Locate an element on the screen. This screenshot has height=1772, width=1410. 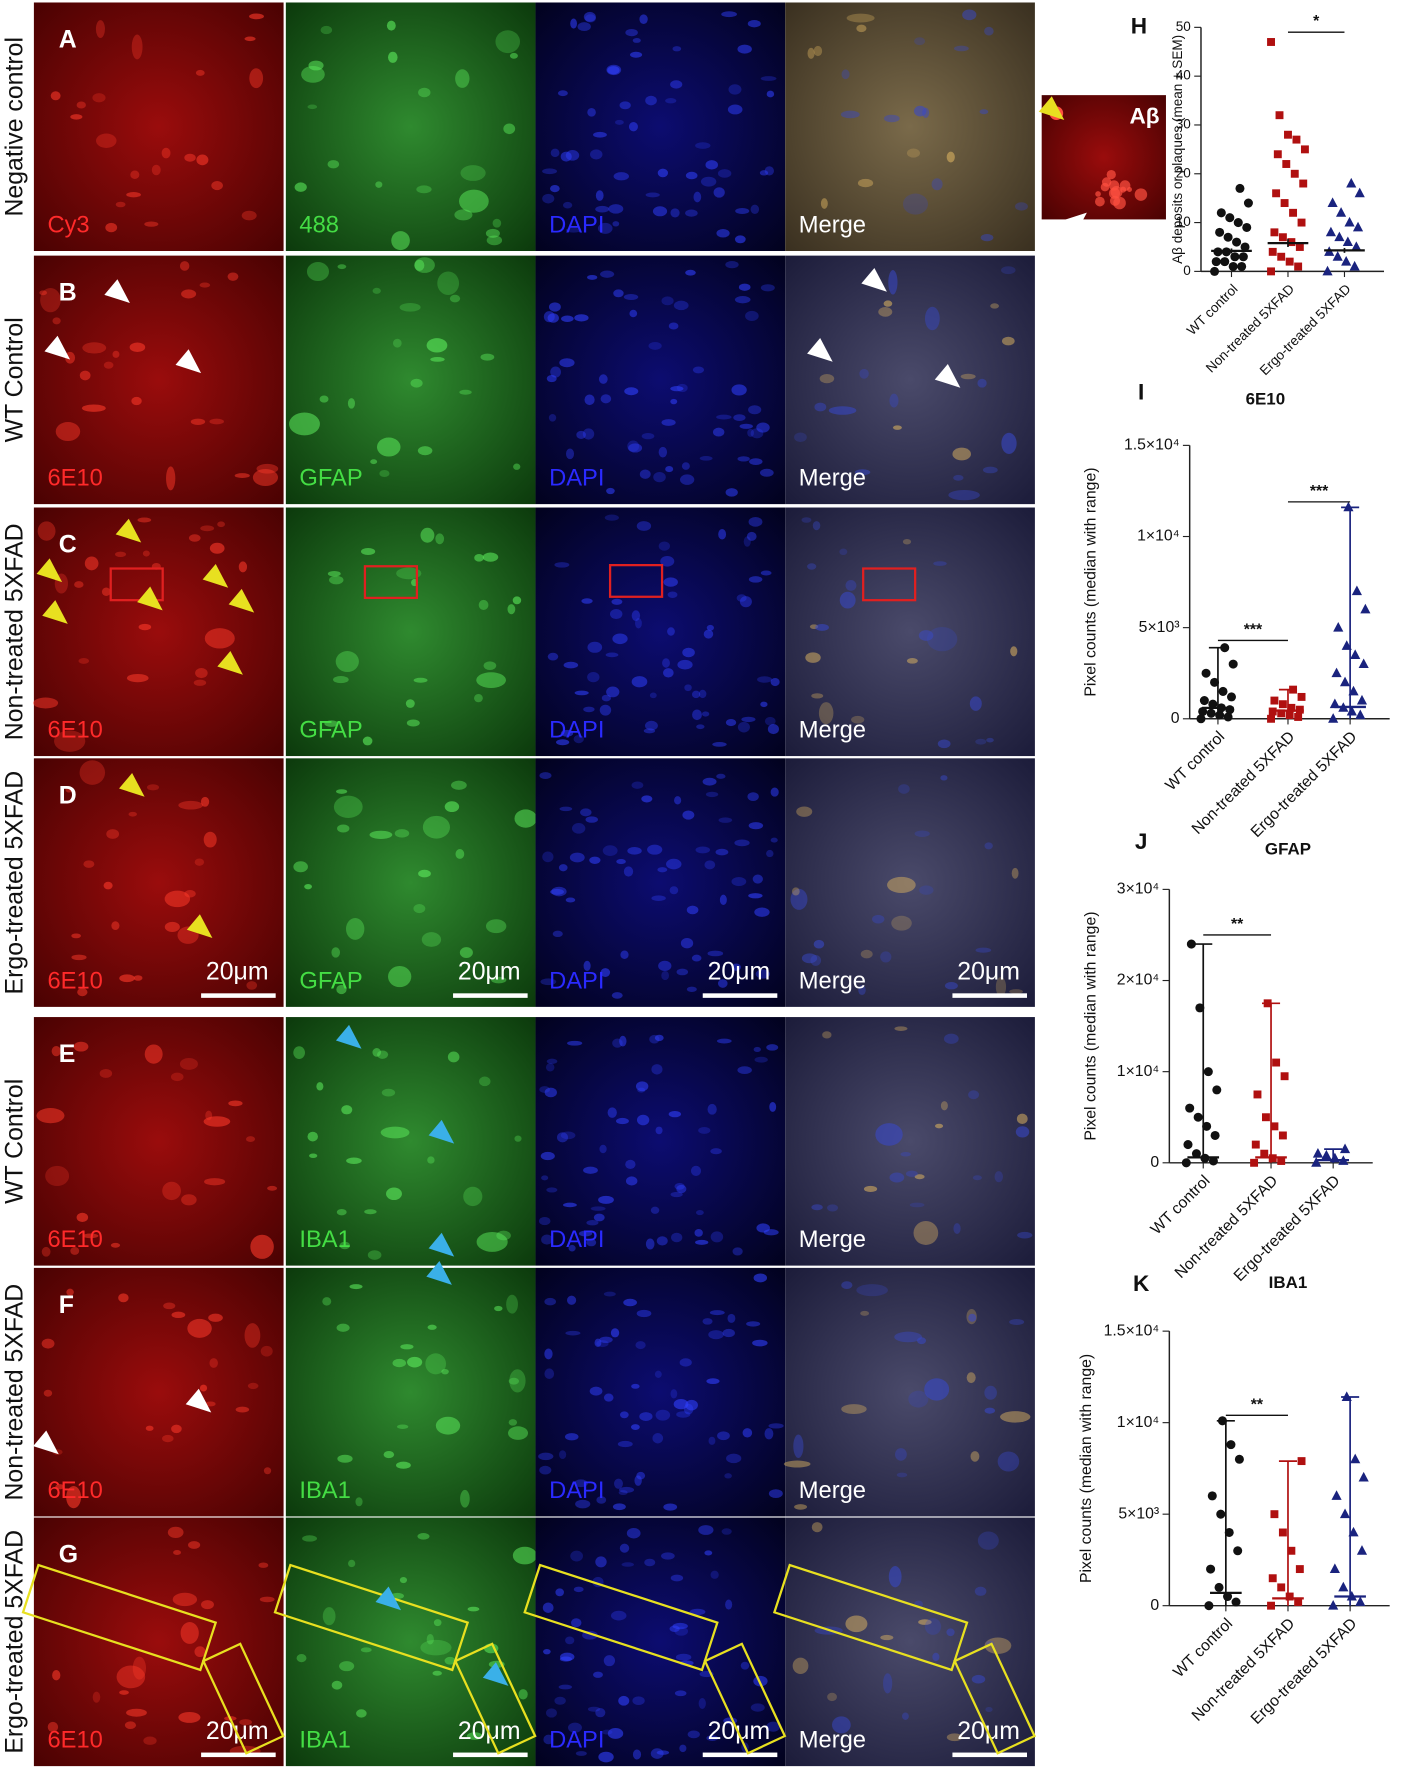
significance-label: *** is located at coordinates (1319, 491).